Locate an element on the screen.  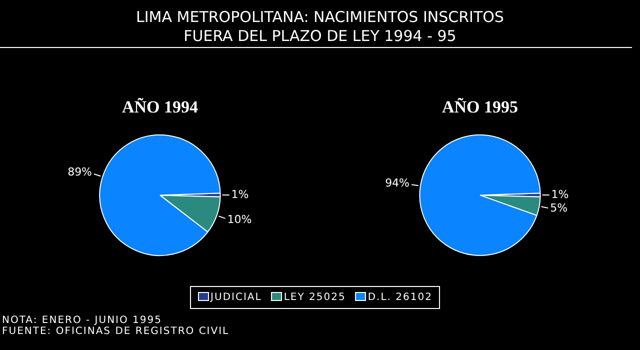
data-label: 89% is located at coordinates (80, 171).